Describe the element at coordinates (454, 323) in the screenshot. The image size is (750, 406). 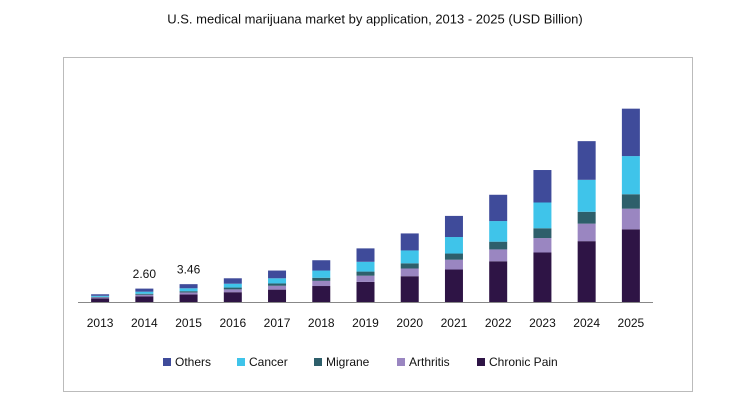
I see `x-tick-label: 2021` at that location.